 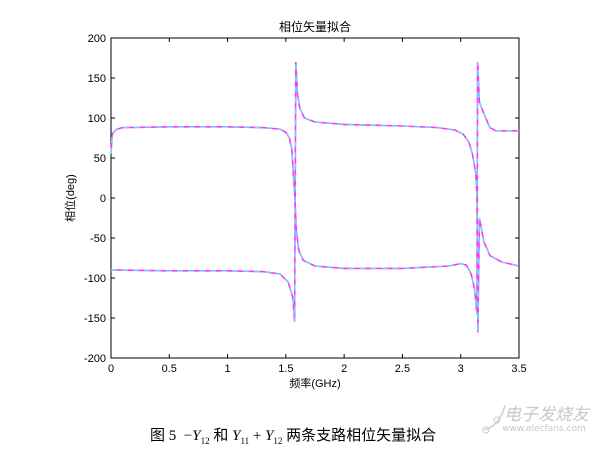 What do you see at coordinates (111, 369) in the screenshot?
I see `x-tick-label: 0` at bounding box center [111, 369].